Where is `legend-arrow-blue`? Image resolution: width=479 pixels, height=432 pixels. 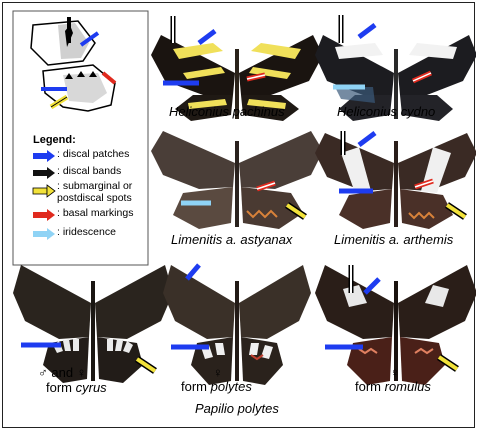 legend-arrow-blue is located at coordinates (44, 156).